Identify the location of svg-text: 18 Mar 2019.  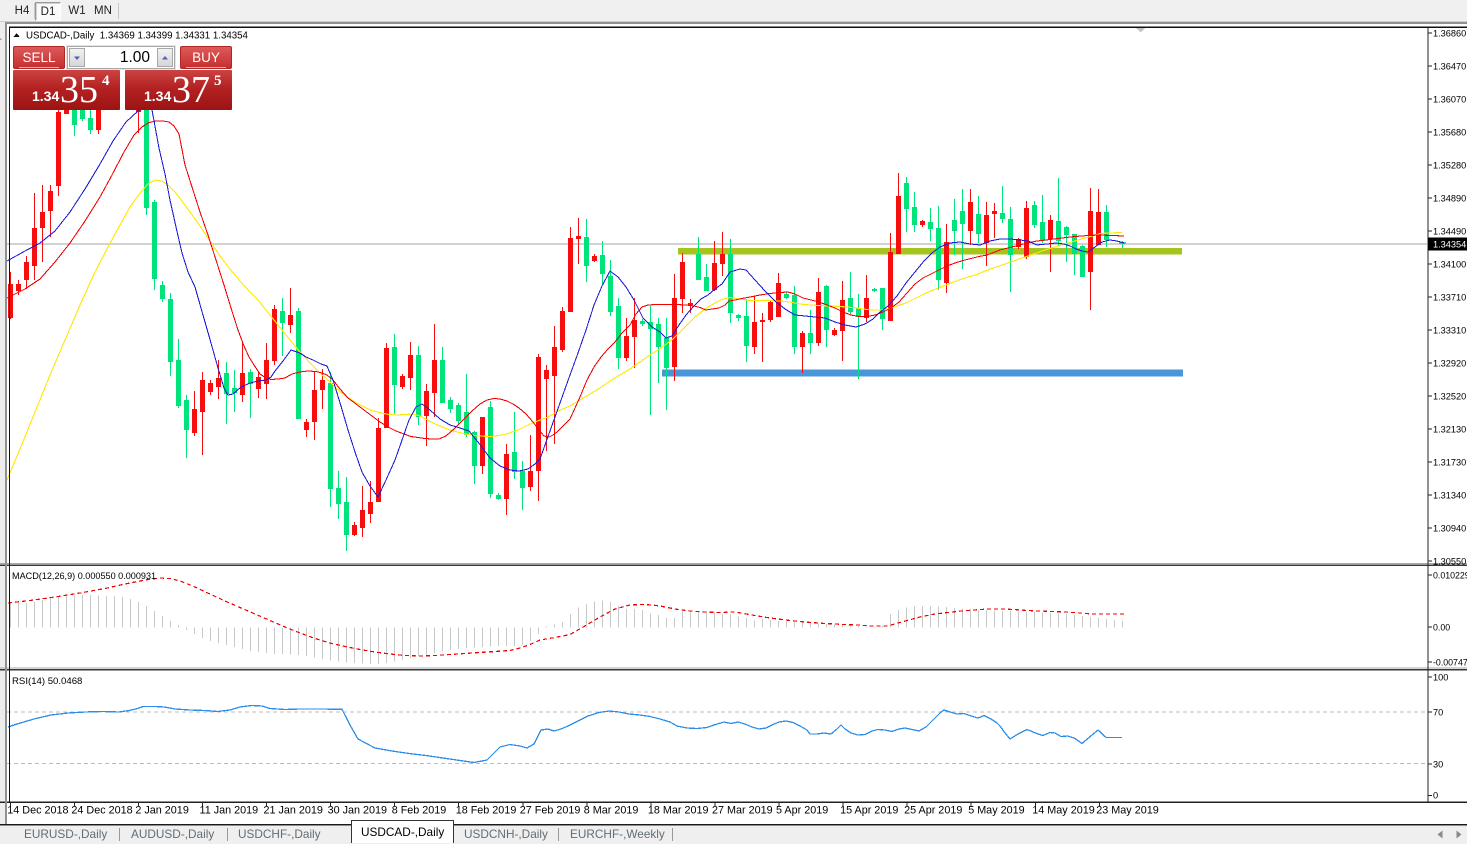
(678, 811).